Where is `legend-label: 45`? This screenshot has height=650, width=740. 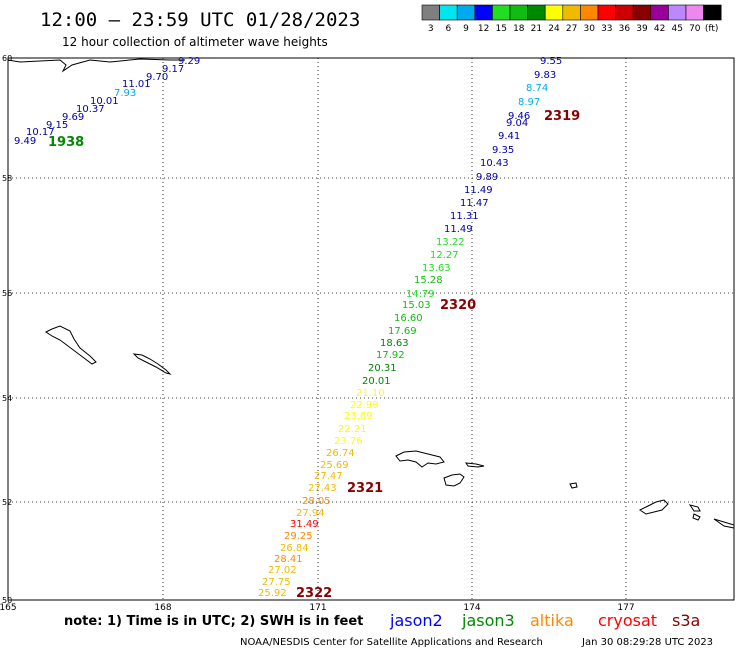 legend-label: 45 is located at coordinates (676, 29).